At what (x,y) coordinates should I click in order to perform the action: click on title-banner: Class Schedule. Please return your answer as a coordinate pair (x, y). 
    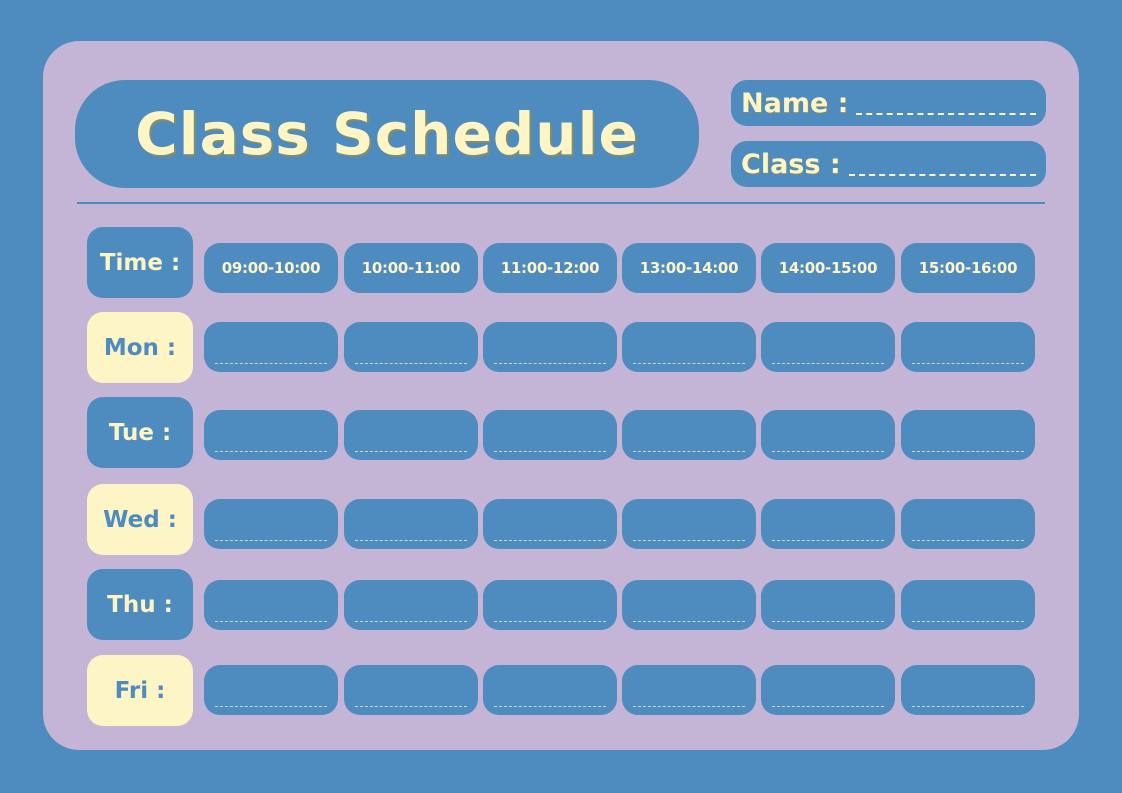
    Looking at the image, I should click on (387, 134).